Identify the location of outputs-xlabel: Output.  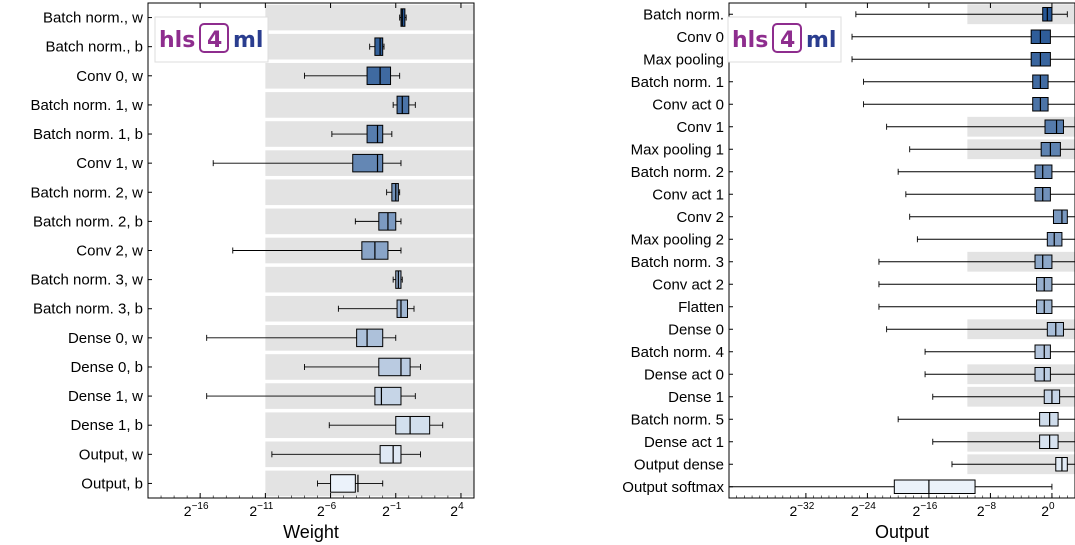
(902, 532).